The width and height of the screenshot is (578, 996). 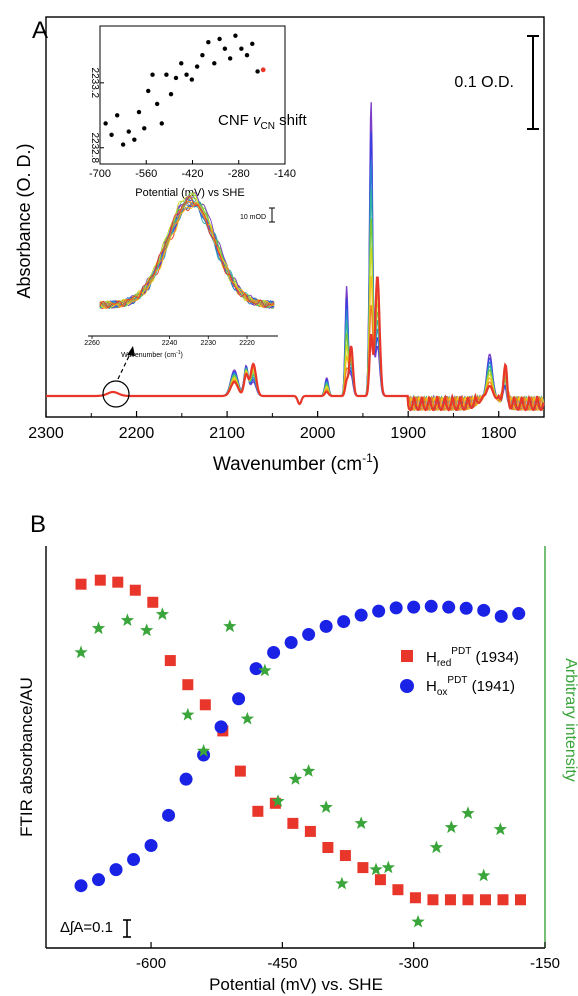 What do you see at coordinates (407, 686) in the screenshot?
I see `legend-marker-hox` at bounding box center [407, 686].